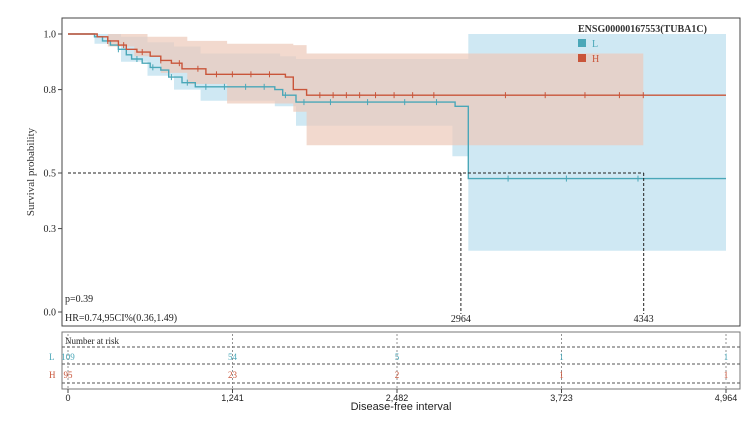 This screenshot has height=430, width=755. I want to click on x-tick-label: 4,964, so click(726, 398).